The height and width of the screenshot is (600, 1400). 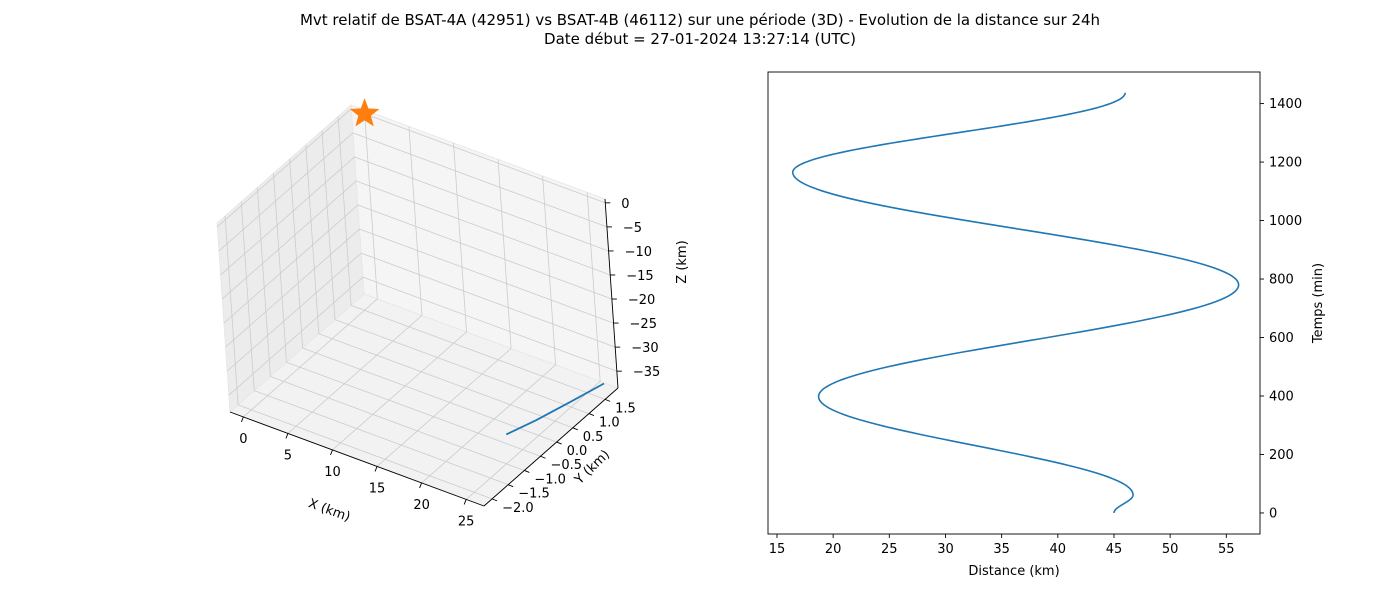 I want to click on x-axis-label: Distance (km), so click(x=1013, y=571).